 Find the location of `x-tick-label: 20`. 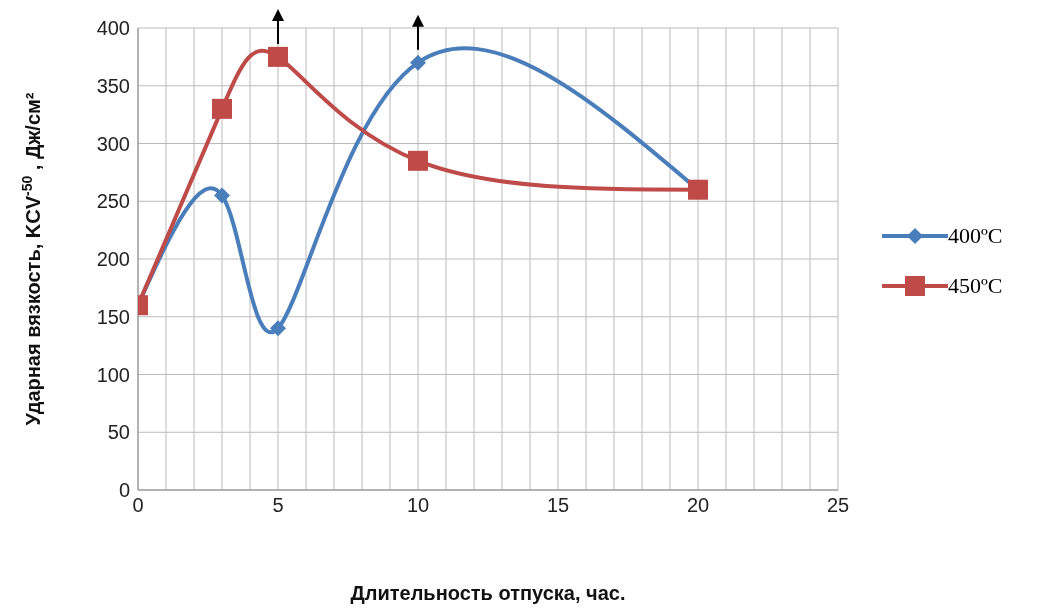

x-tick-label: 20 is located at coordinates (698, 505).